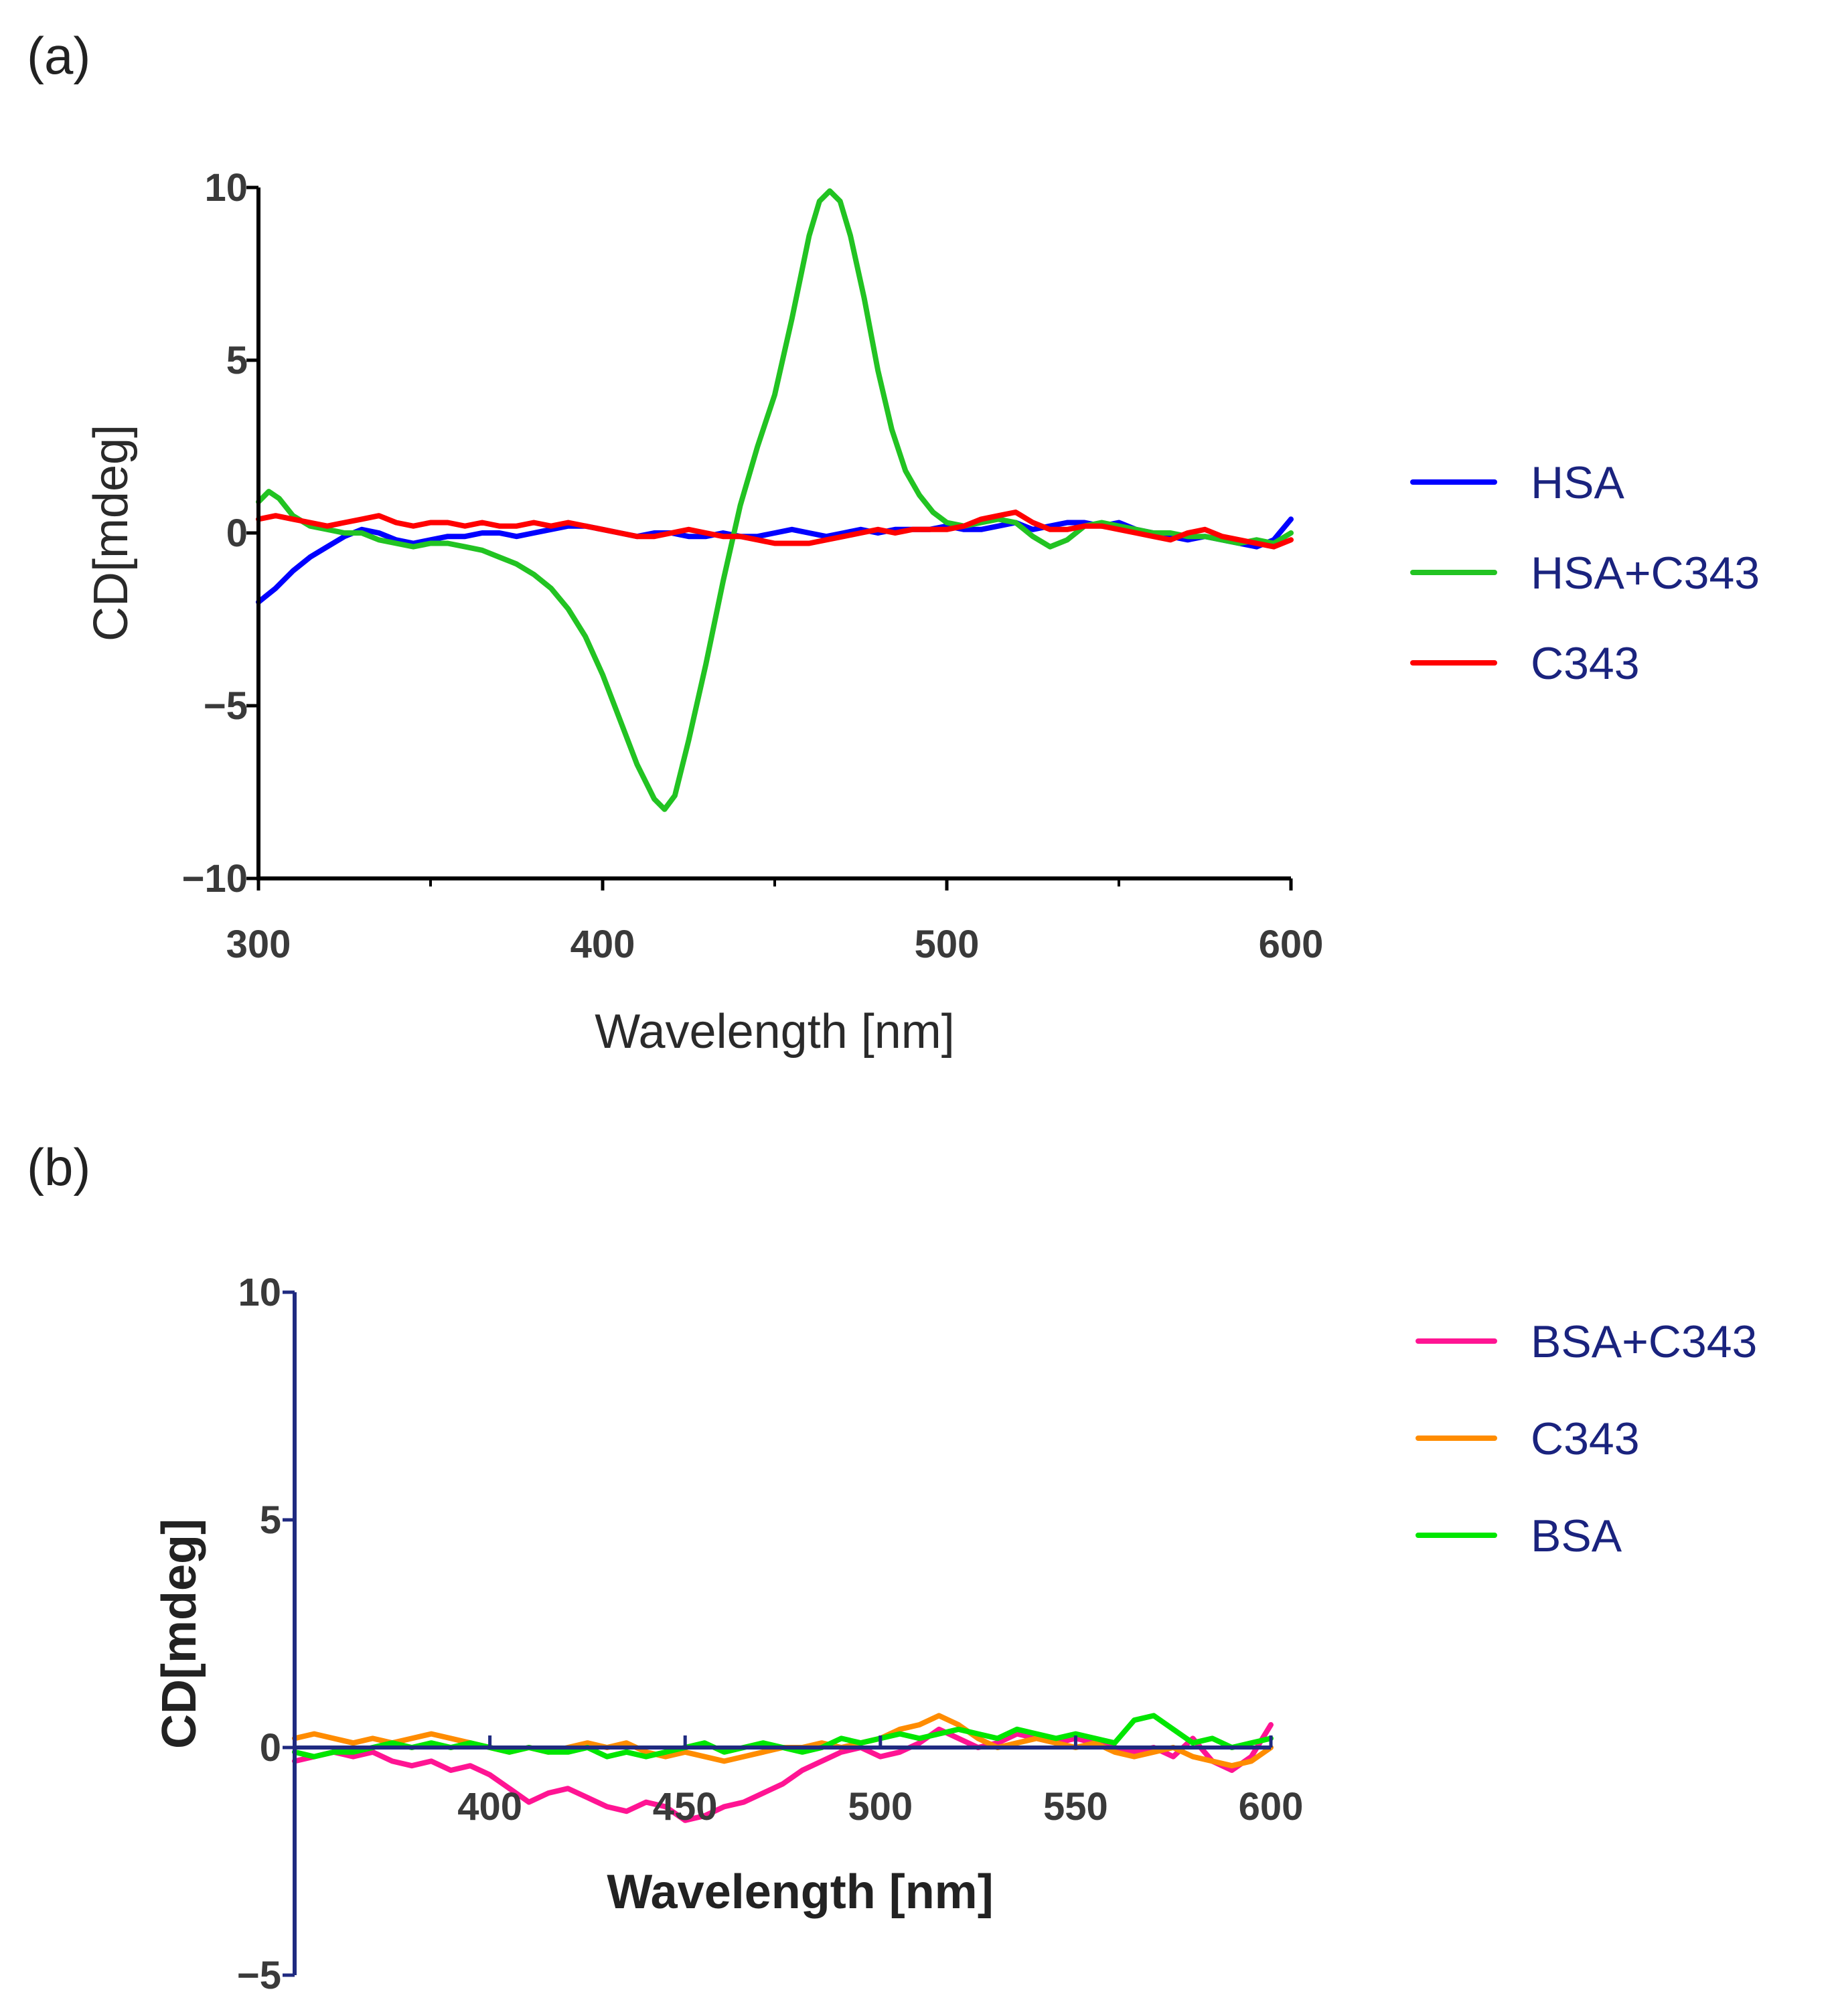 The width and height of the screenshot is (1832, 2016). I want to click on legend-label: BSA, so click(1576, 1535).